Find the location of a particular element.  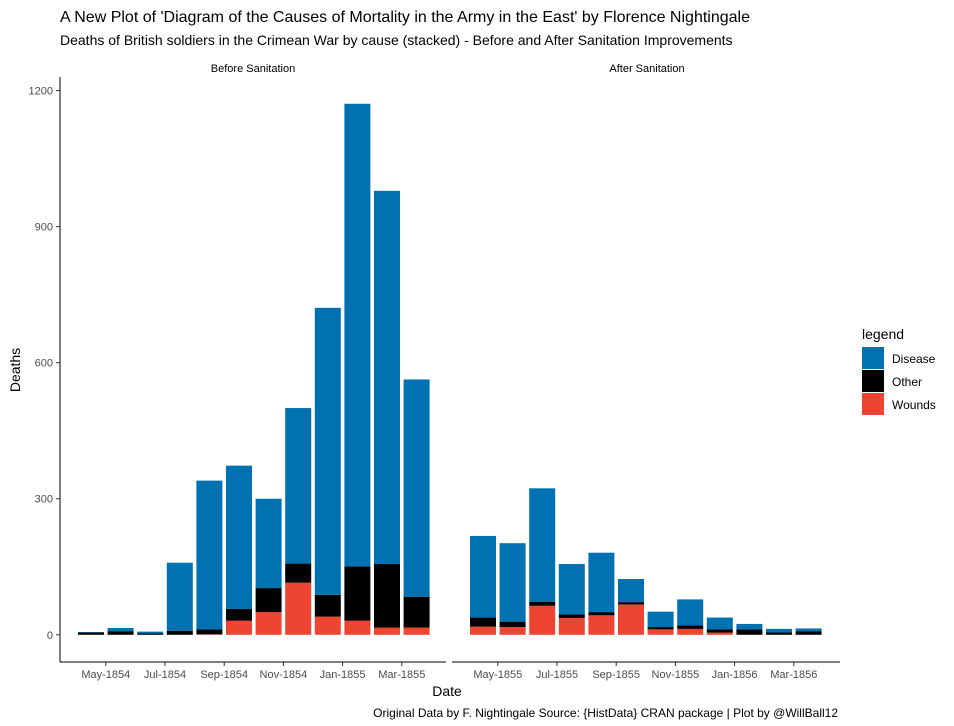

legend: legend Disease Other Wounds is located at coordinates (899, 370).